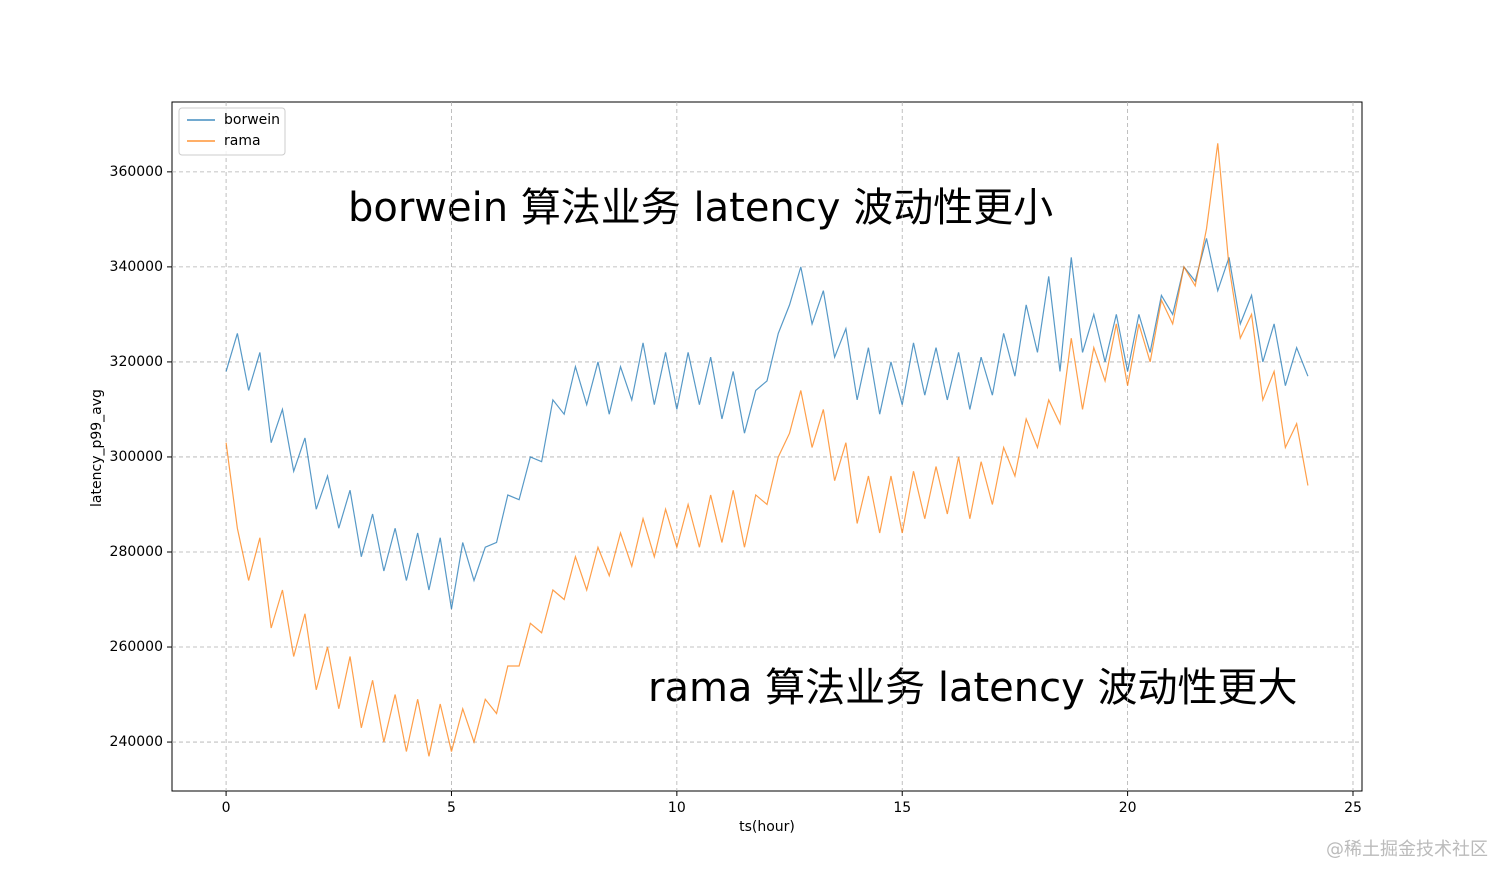 This screenshot has height=884, width=1512. What do you see at coordinates (97, 448) in the screenshot?
I see `y-axis-label: latency_p99_avg` at bounding box center [97, 448].